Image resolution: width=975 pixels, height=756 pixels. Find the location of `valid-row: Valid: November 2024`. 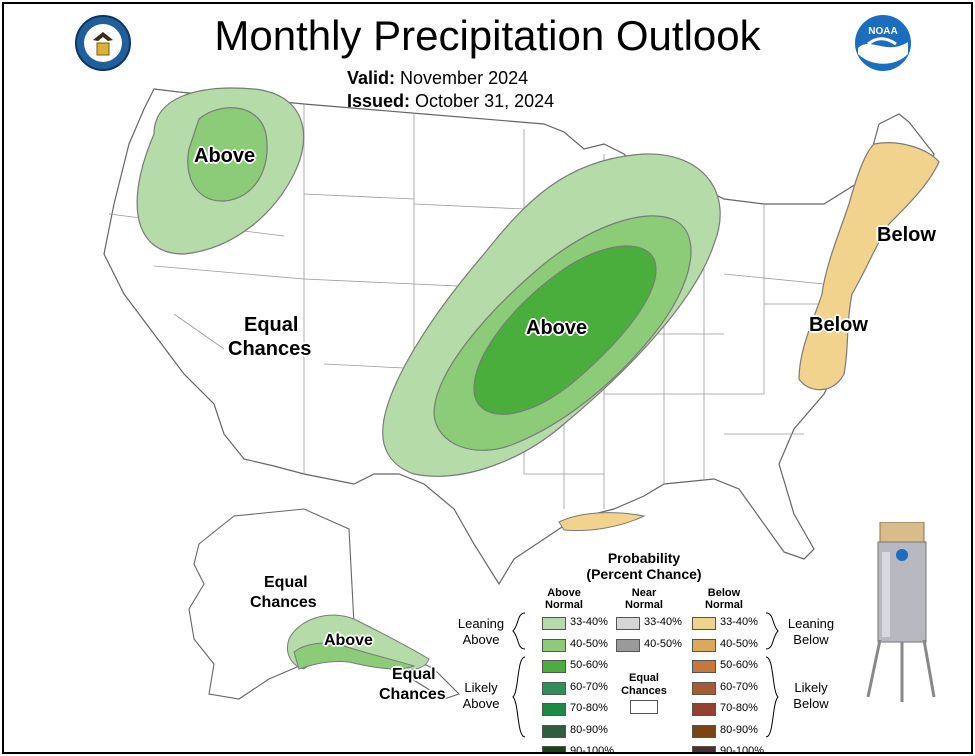

valid-row: Valid: November 2024 is located at coordinates (437, 78).